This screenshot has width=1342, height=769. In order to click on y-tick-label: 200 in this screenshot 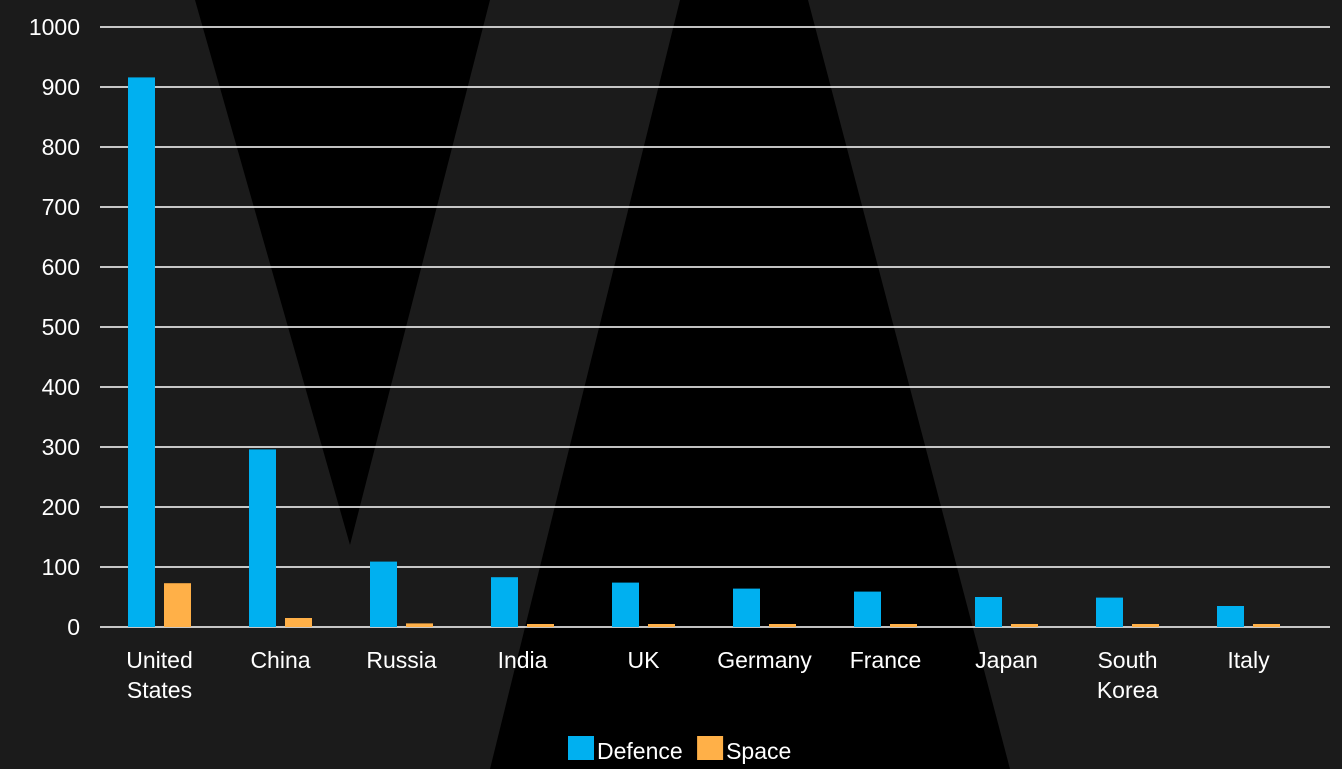, I will do `click(61, 507)`.